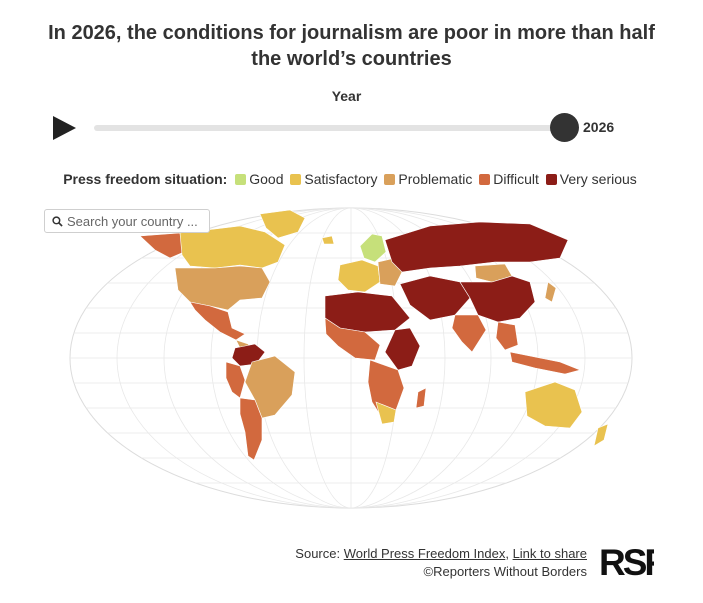  What do you see at coordinates (601, 435) in the screenshot?
I see `country-new-zealand` at bounding box center [601, 435].